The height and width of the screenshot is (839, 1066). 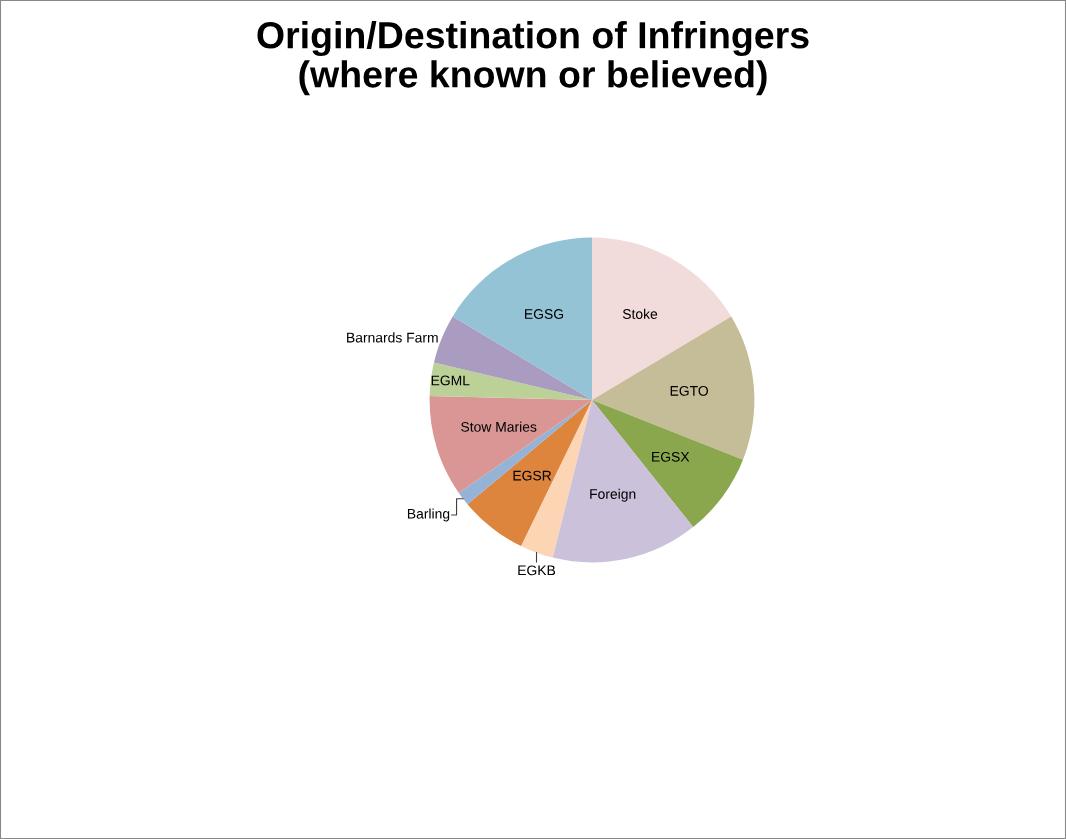 What do you see at coordinates (544, 314) in the screenshot?
I see `slice-label: EGSG` at bounding box center [544, 314].